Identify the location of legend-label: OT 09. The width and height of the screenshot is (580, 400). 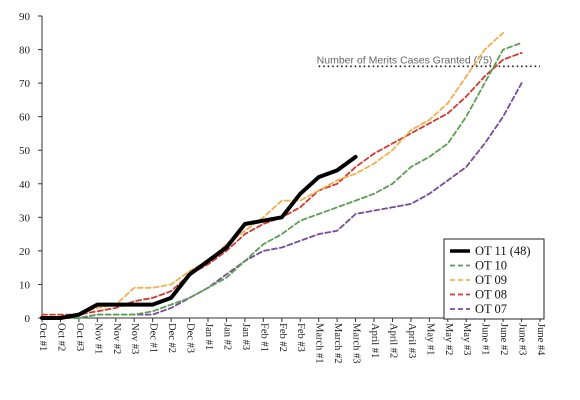
(491, 280).